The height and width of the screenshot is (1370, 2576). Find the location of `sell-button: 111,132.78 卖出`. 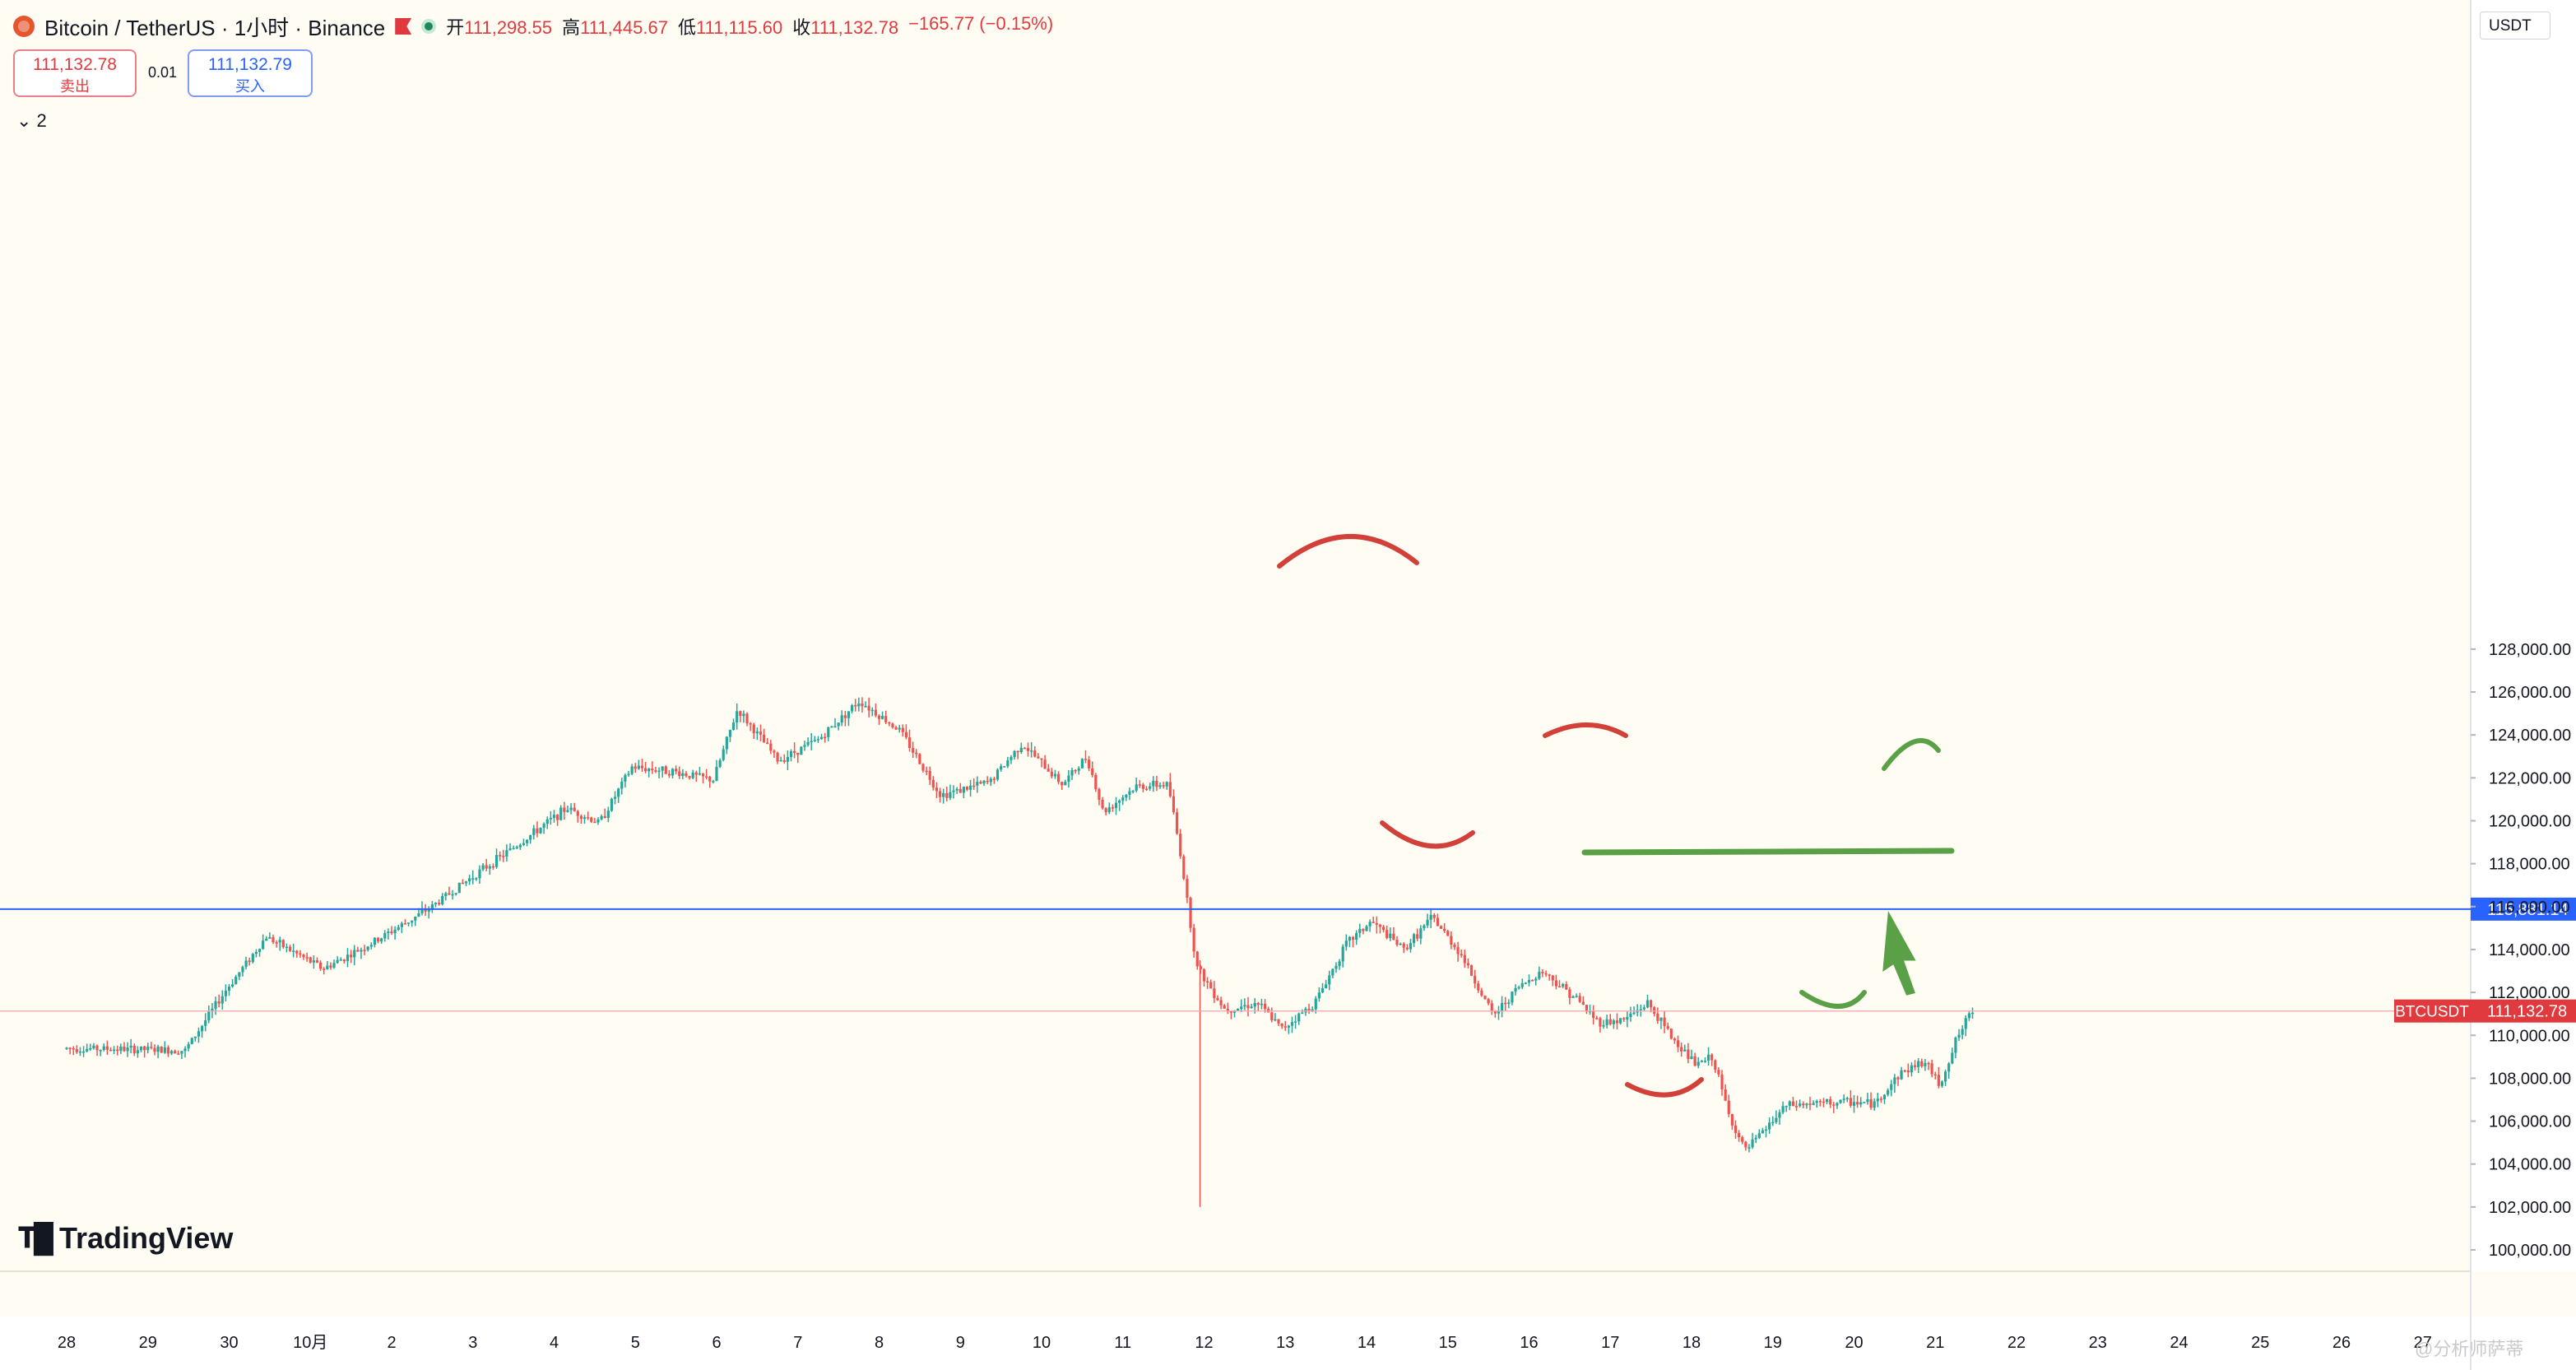

sell-button: 111,132.78 卖出 is located at coordinates (75, 73).